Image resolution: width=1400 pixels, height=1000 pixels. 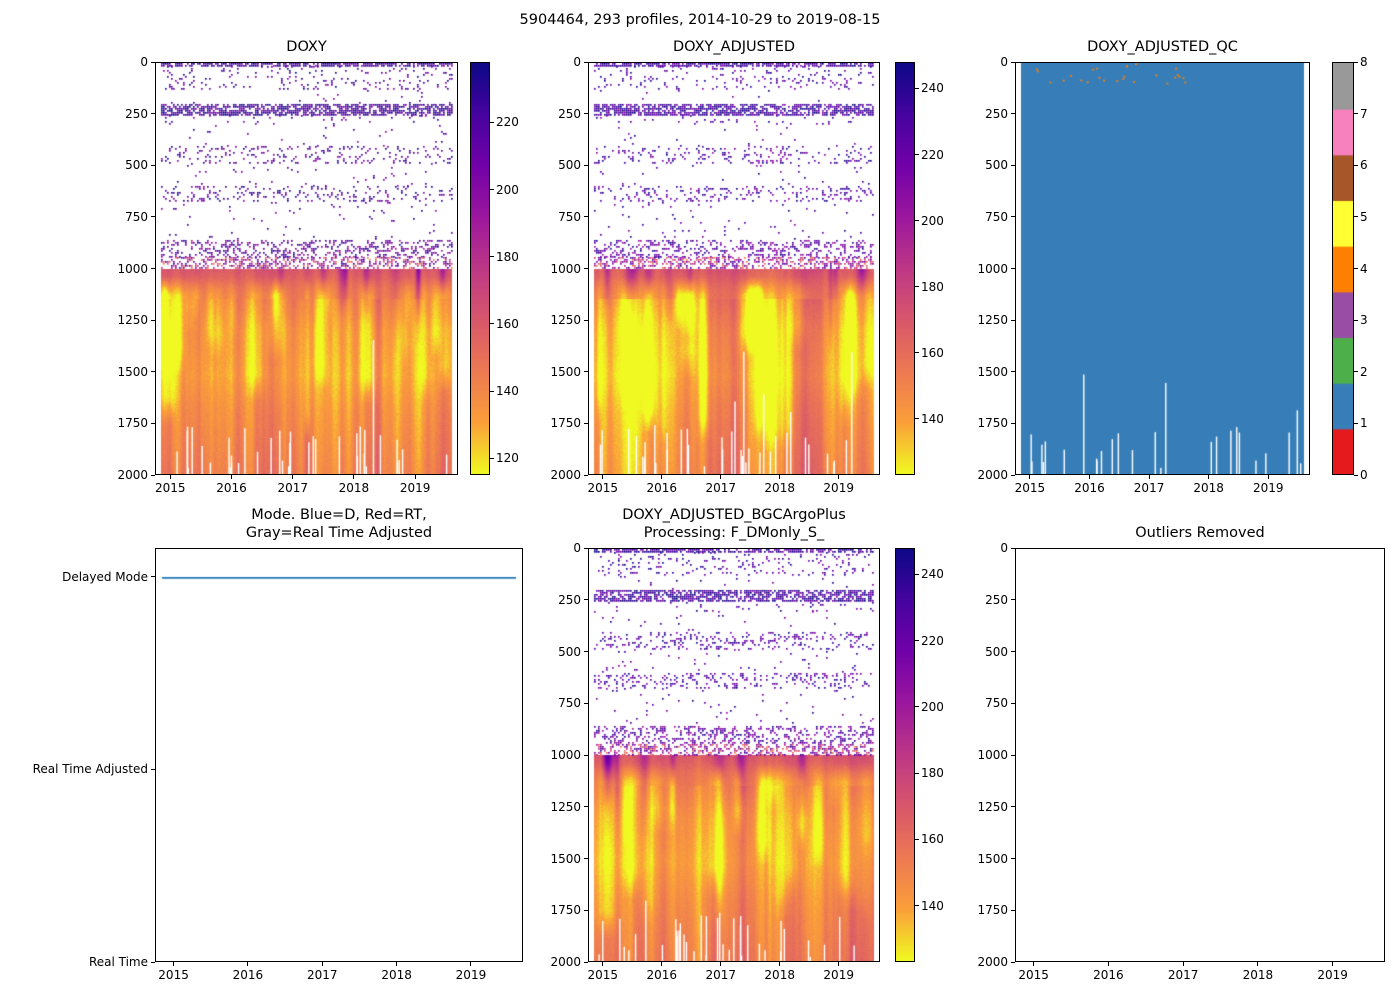 What do you see at coordinates (1364, 320) in the screenshot?
I see `colorbar-tick-label: 3` at bounding box center [1364, 320].